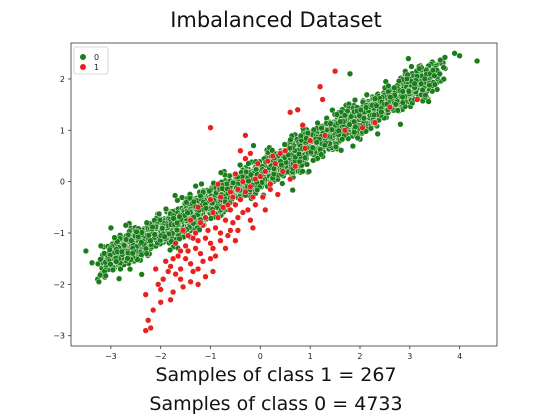  What do you see at coordinates (211, 356) in the screenshot?
I see `x-tick-label: −1` at bounding box center [211, 356].